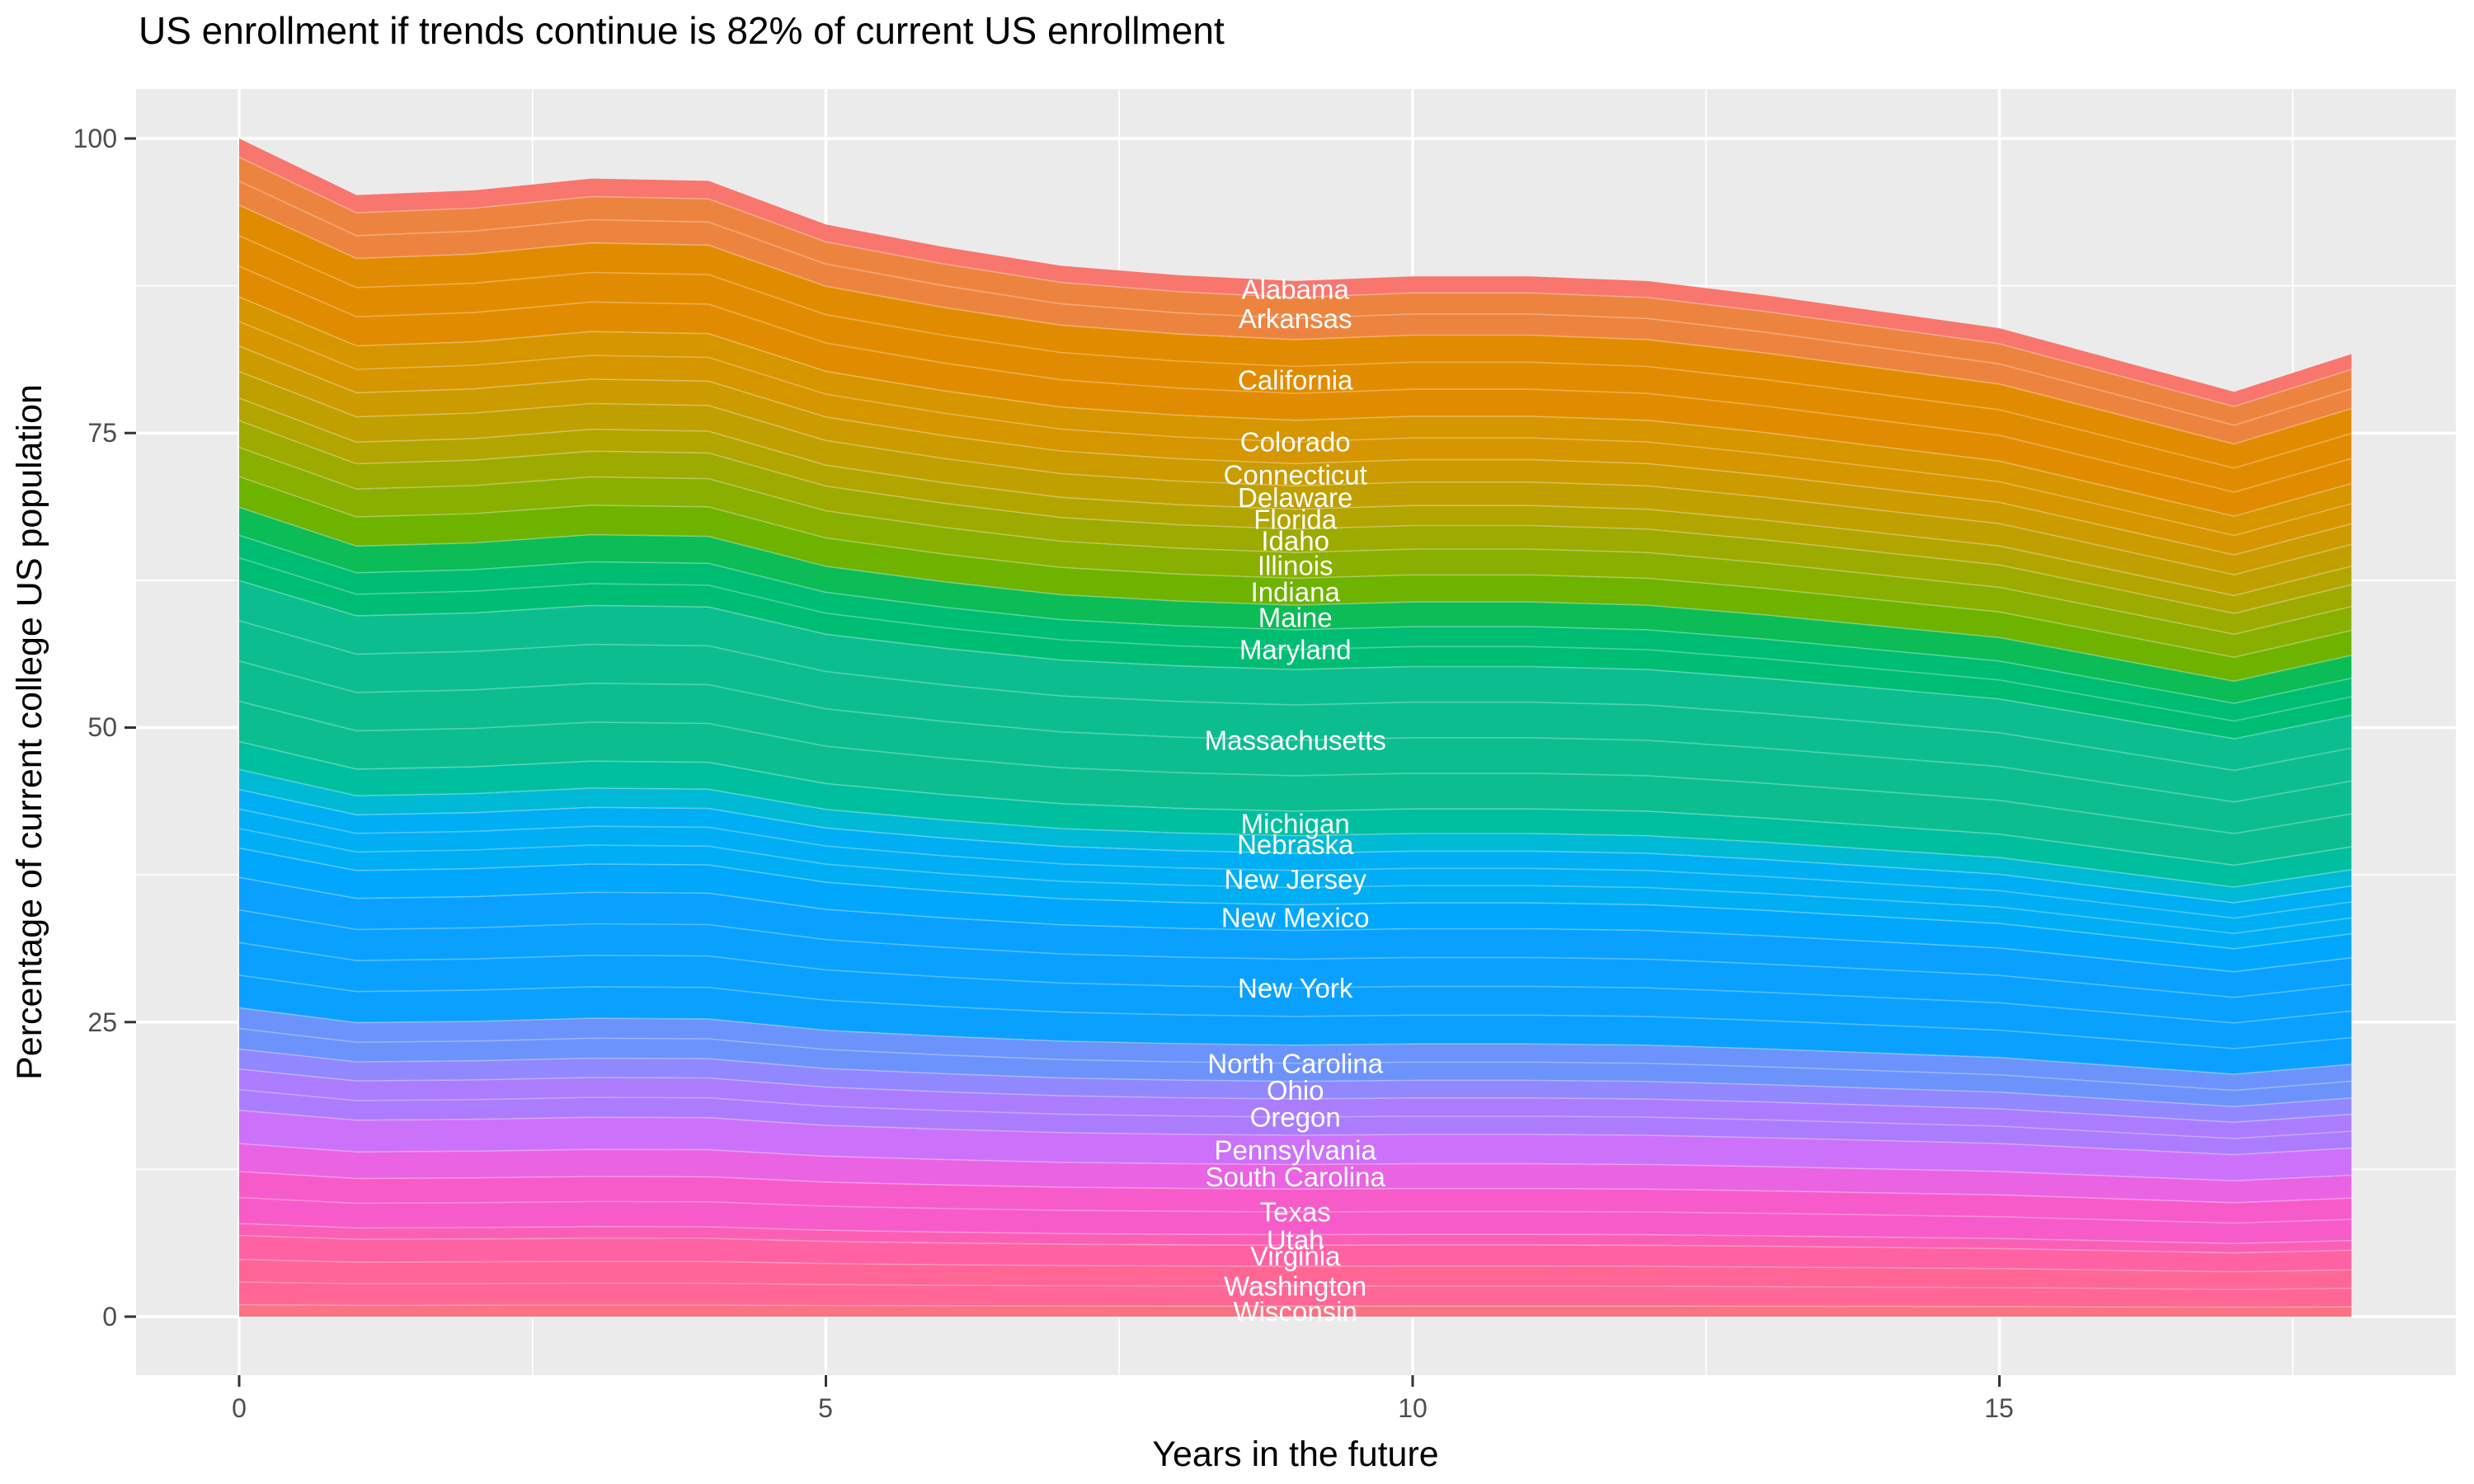  I want to click on area-band-utah, so click(1295, 1238).